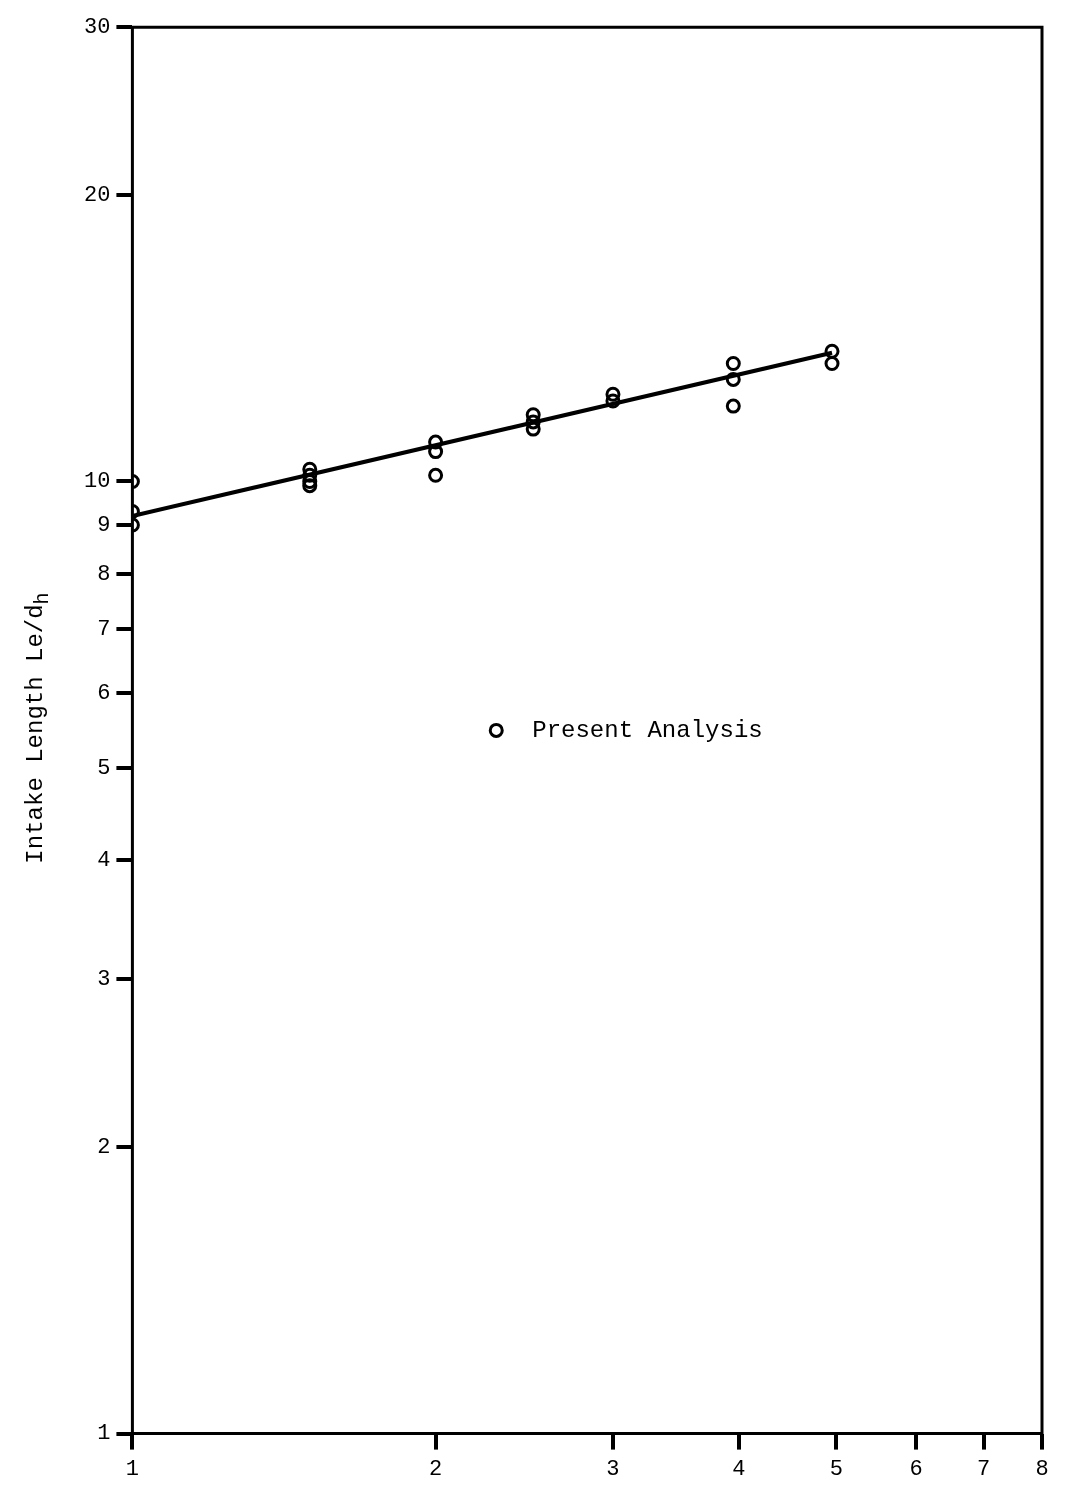  I want to click on y-tick-label: 6, so click(104, 693).